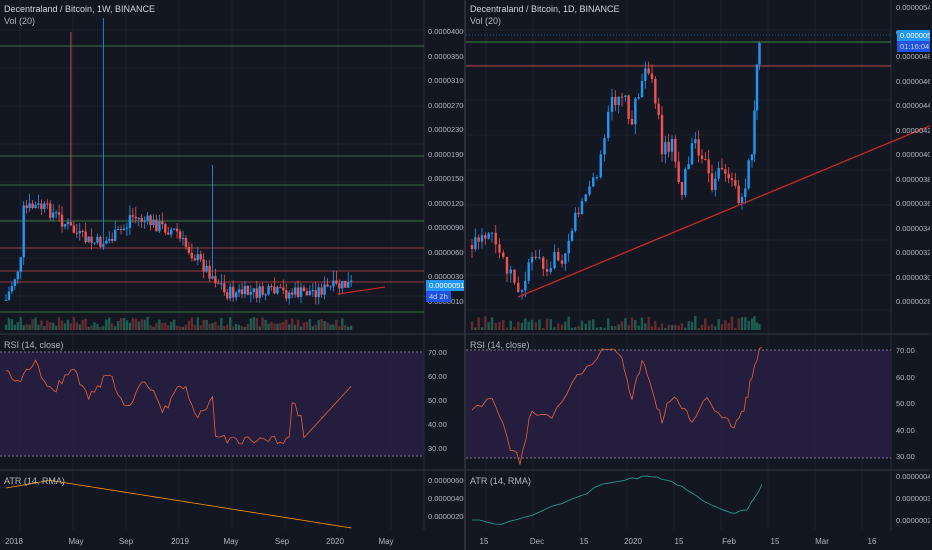 The width and height of the screenshot is (932, 550). I want to click on time-axis-tick: 15, so click(484, 541).